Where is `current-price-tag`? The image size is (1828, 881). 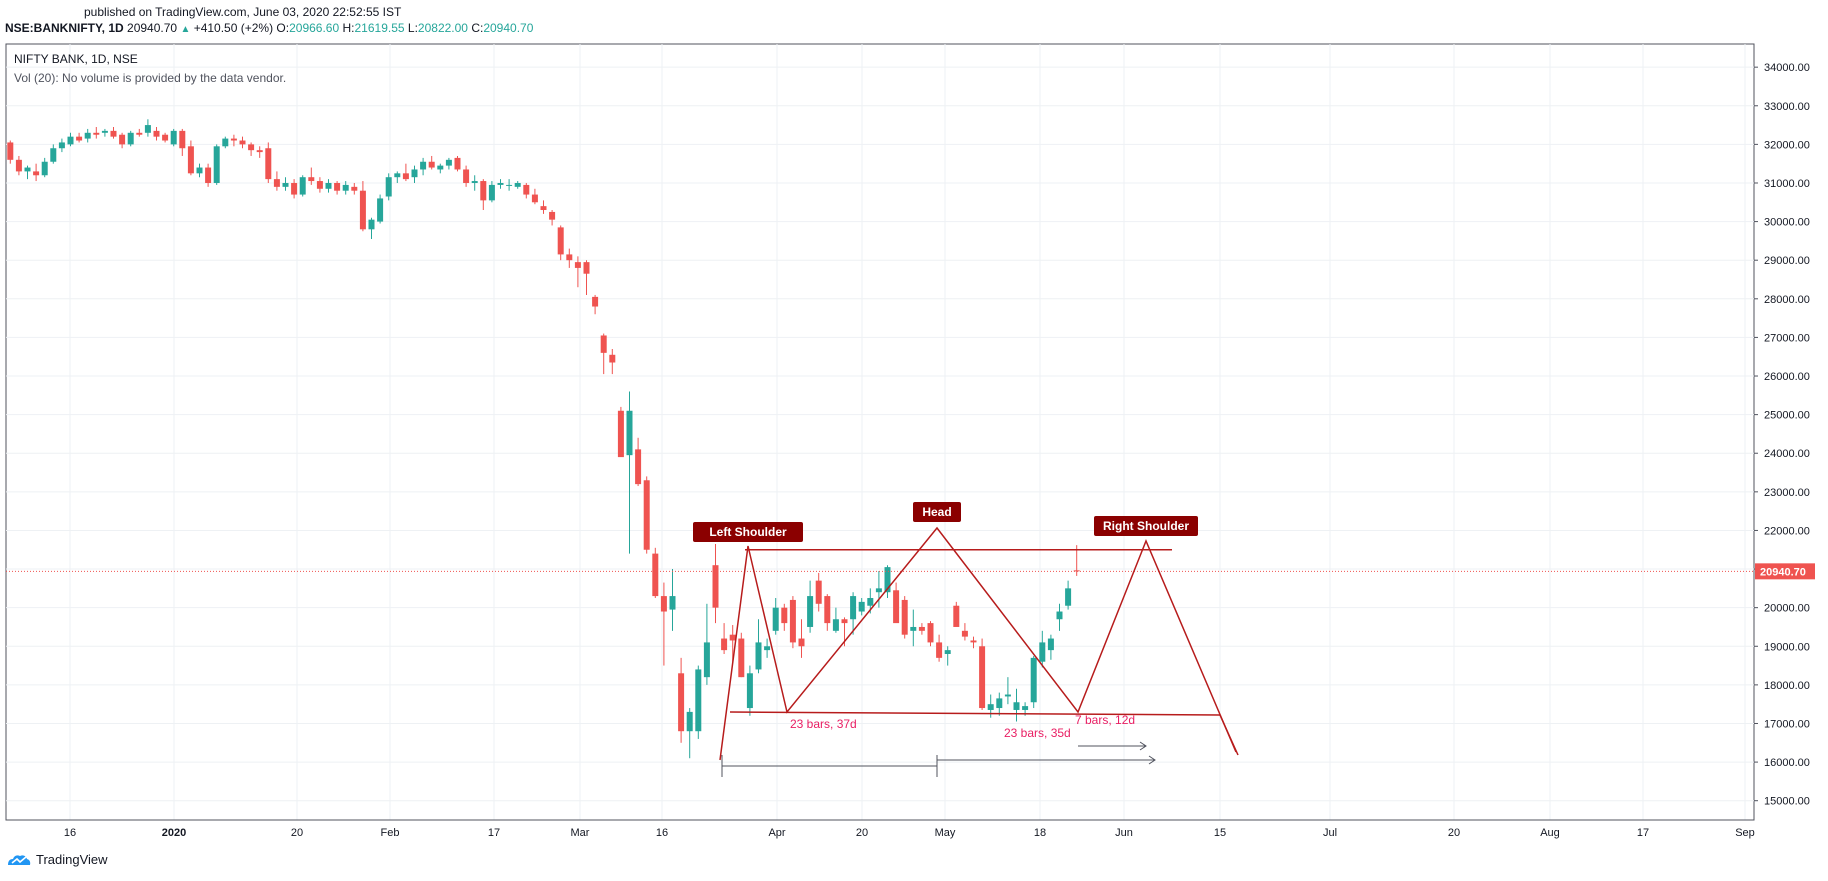 current-price-tag is located at coordinates (1785, 571).